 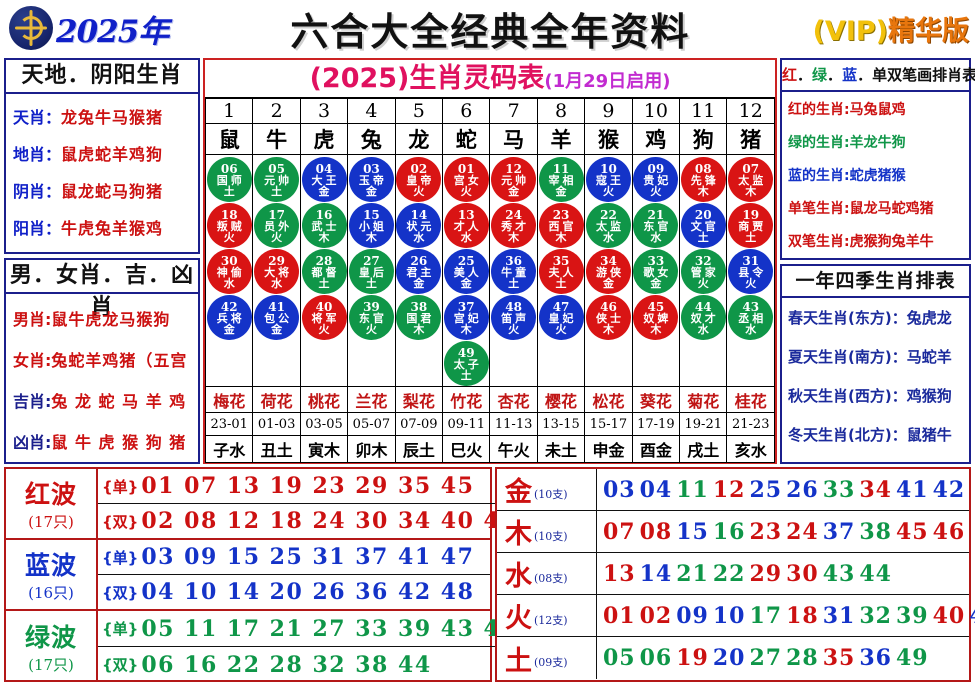 I want to click on row-yinxiao-key: 阴肖：, so click(x=37, y=191).